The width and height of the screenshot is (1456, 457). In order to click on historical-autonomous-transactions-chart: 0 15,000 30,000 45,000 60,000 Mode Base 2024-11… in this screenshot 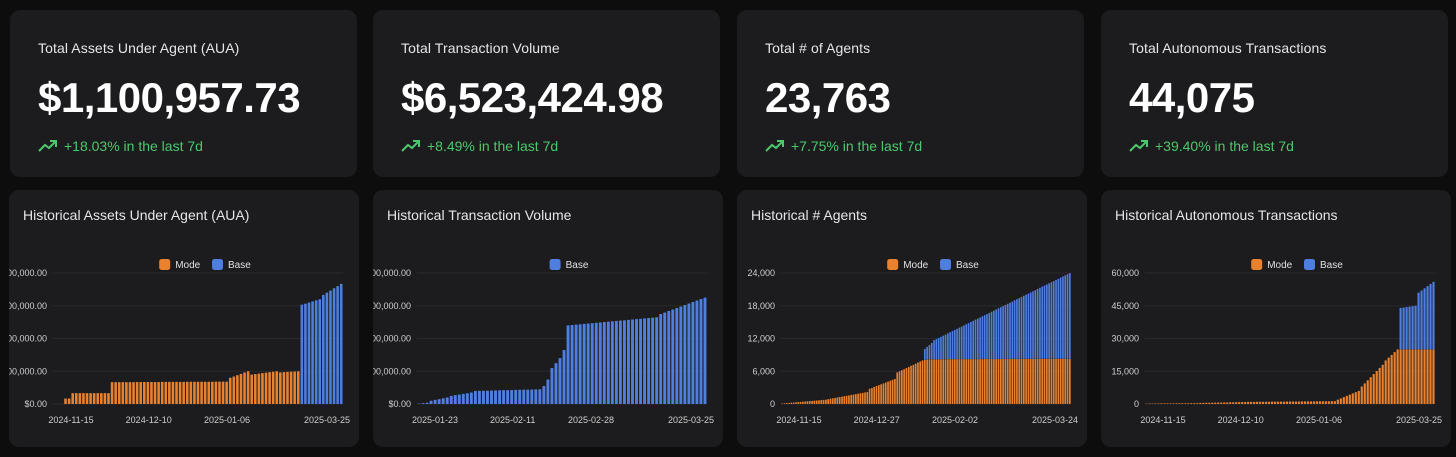, I will do `click(1276, 318)`.